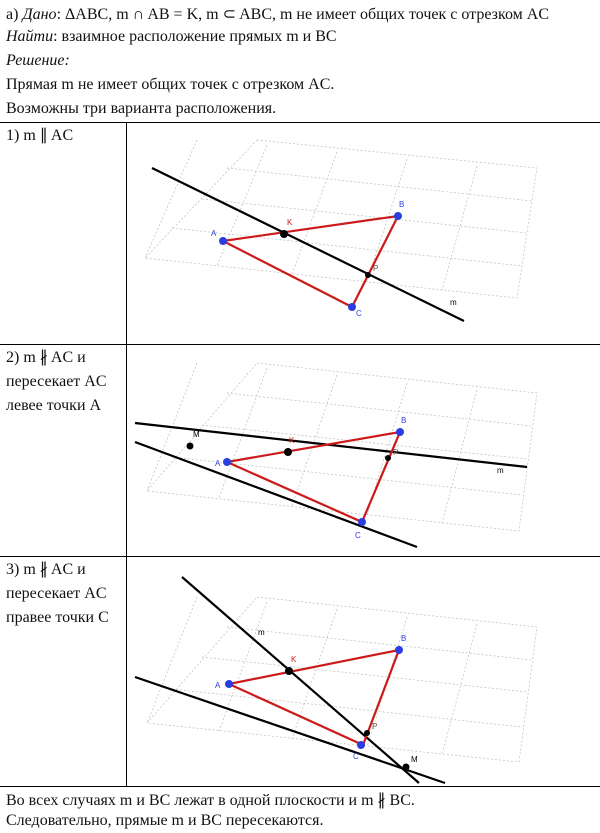  Describe the element at coordinates (40, 135) in the screenshot. I see `case-1-line-1: 1) m ∥ AC` at that location.